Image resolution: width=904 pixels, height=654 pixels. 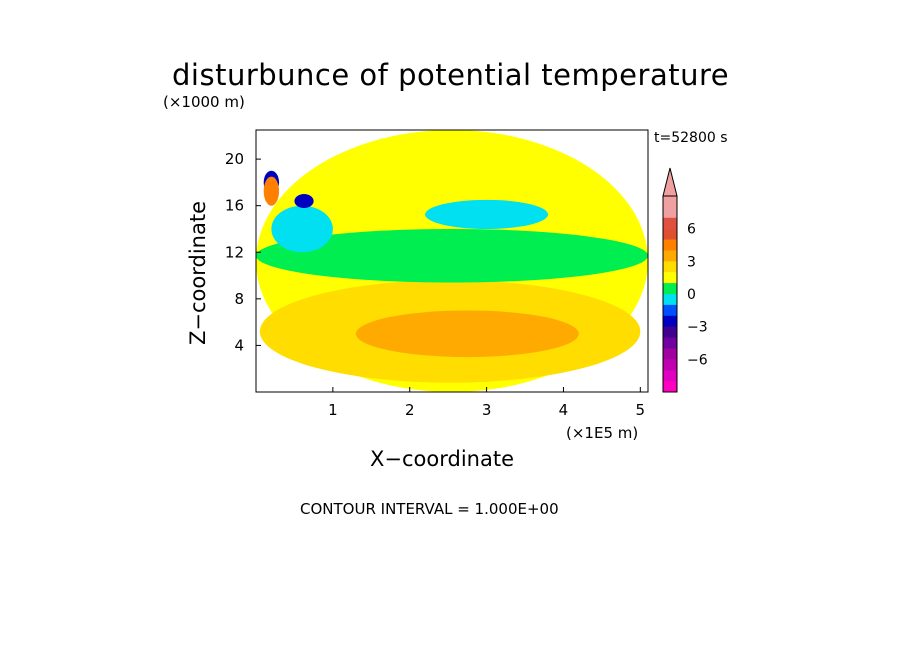 I want to click on y-tick-label: 16, so click(x=234, y=206).